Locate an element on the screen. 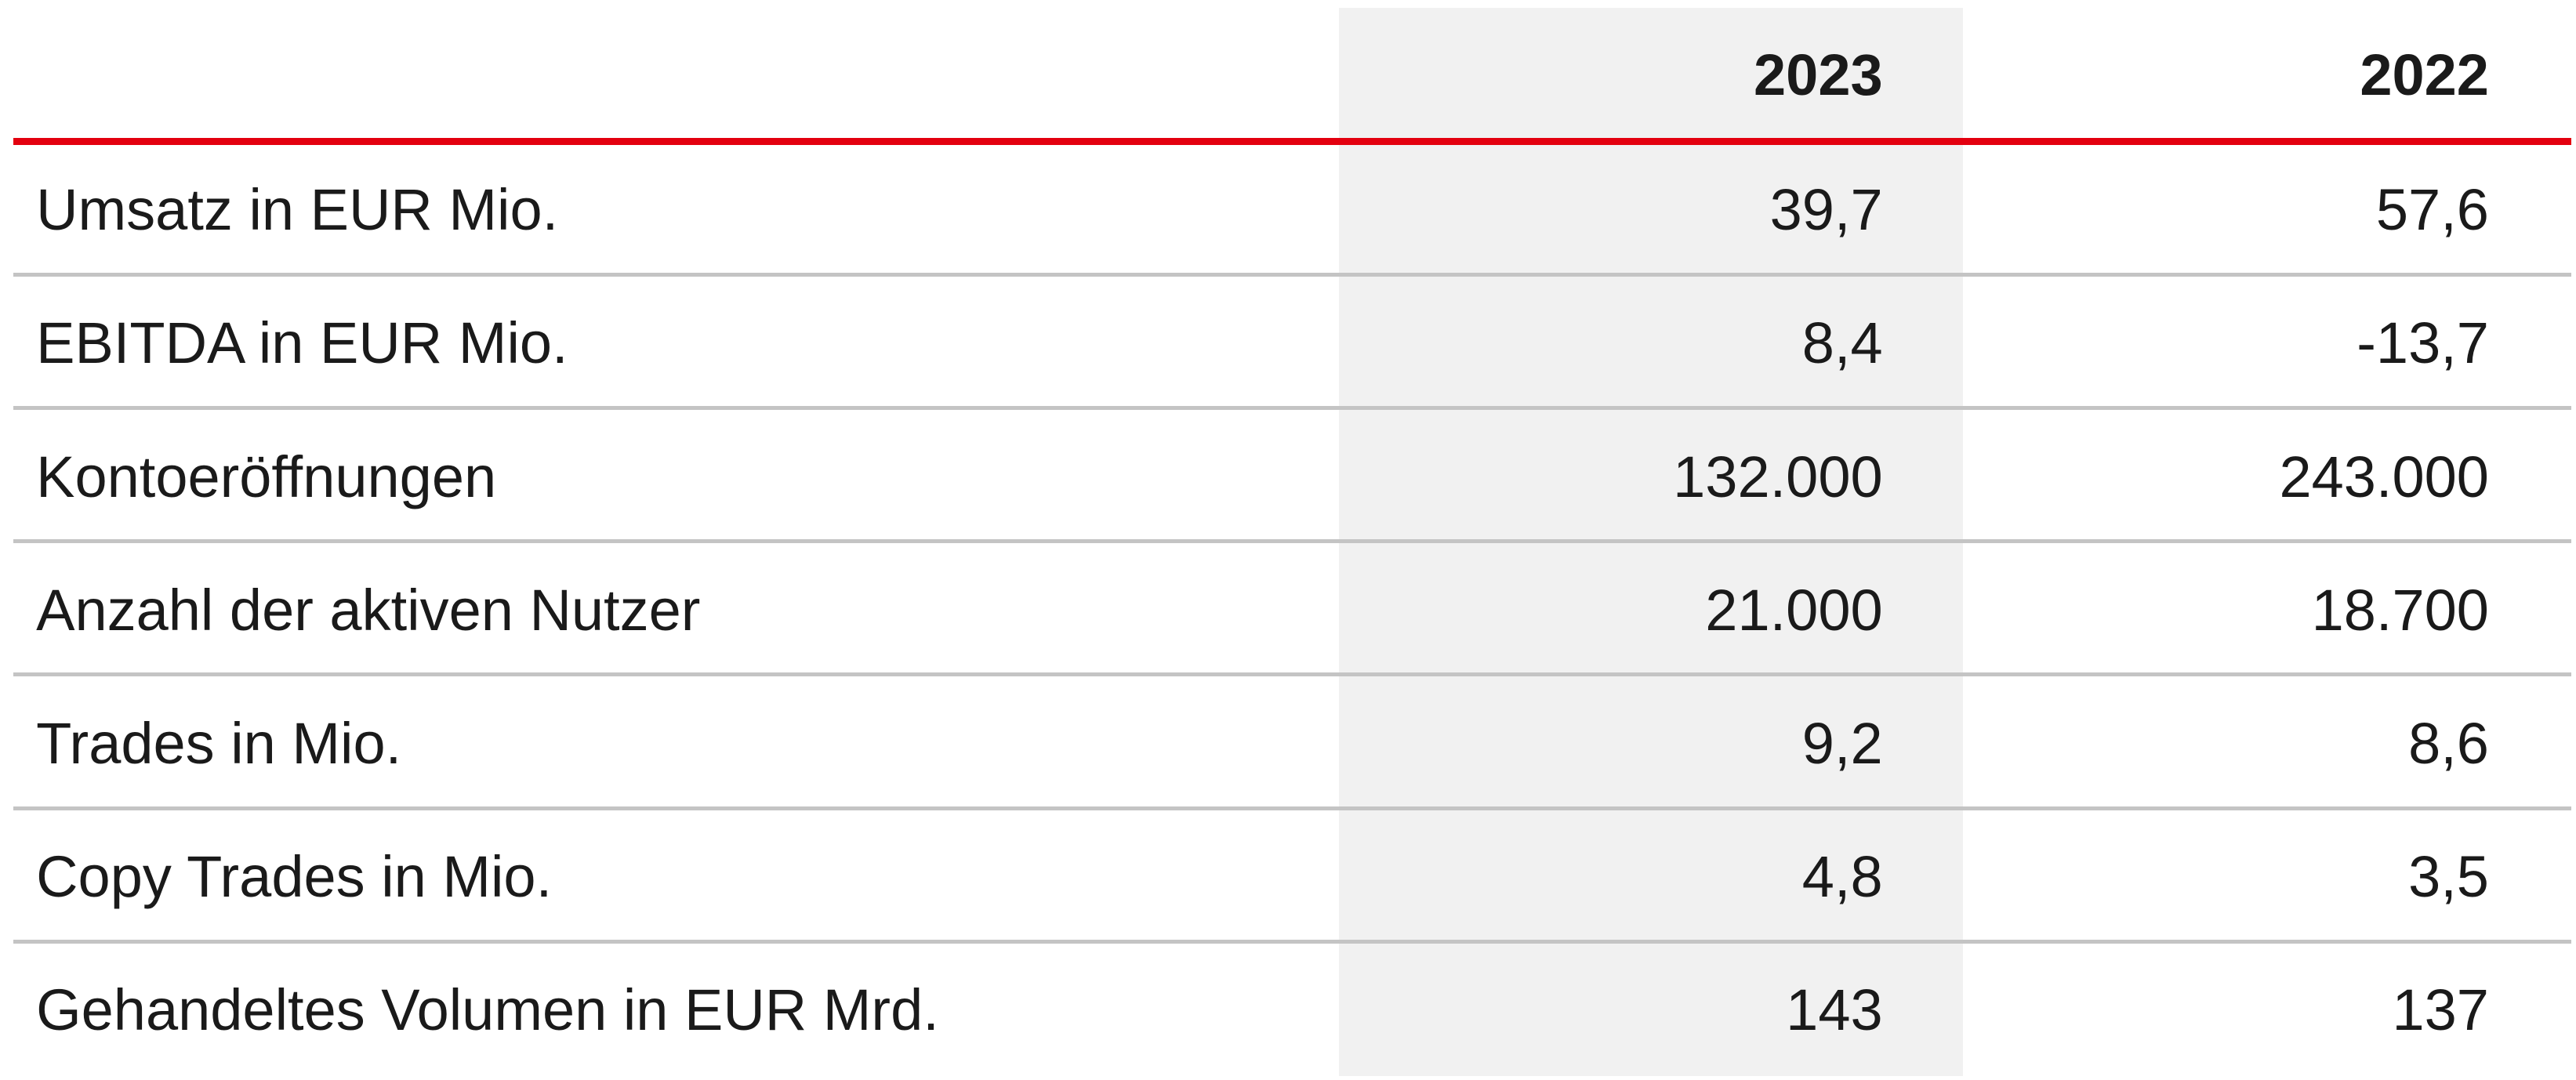  value-cell: 8,6 is located at coordinates (2449, 743).